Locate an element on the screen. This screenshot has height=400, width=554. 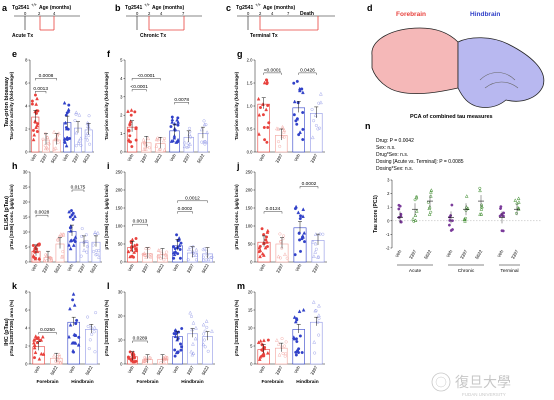
pca-ylabel: Tau score (PC1) is located at coordinates (376, 214).